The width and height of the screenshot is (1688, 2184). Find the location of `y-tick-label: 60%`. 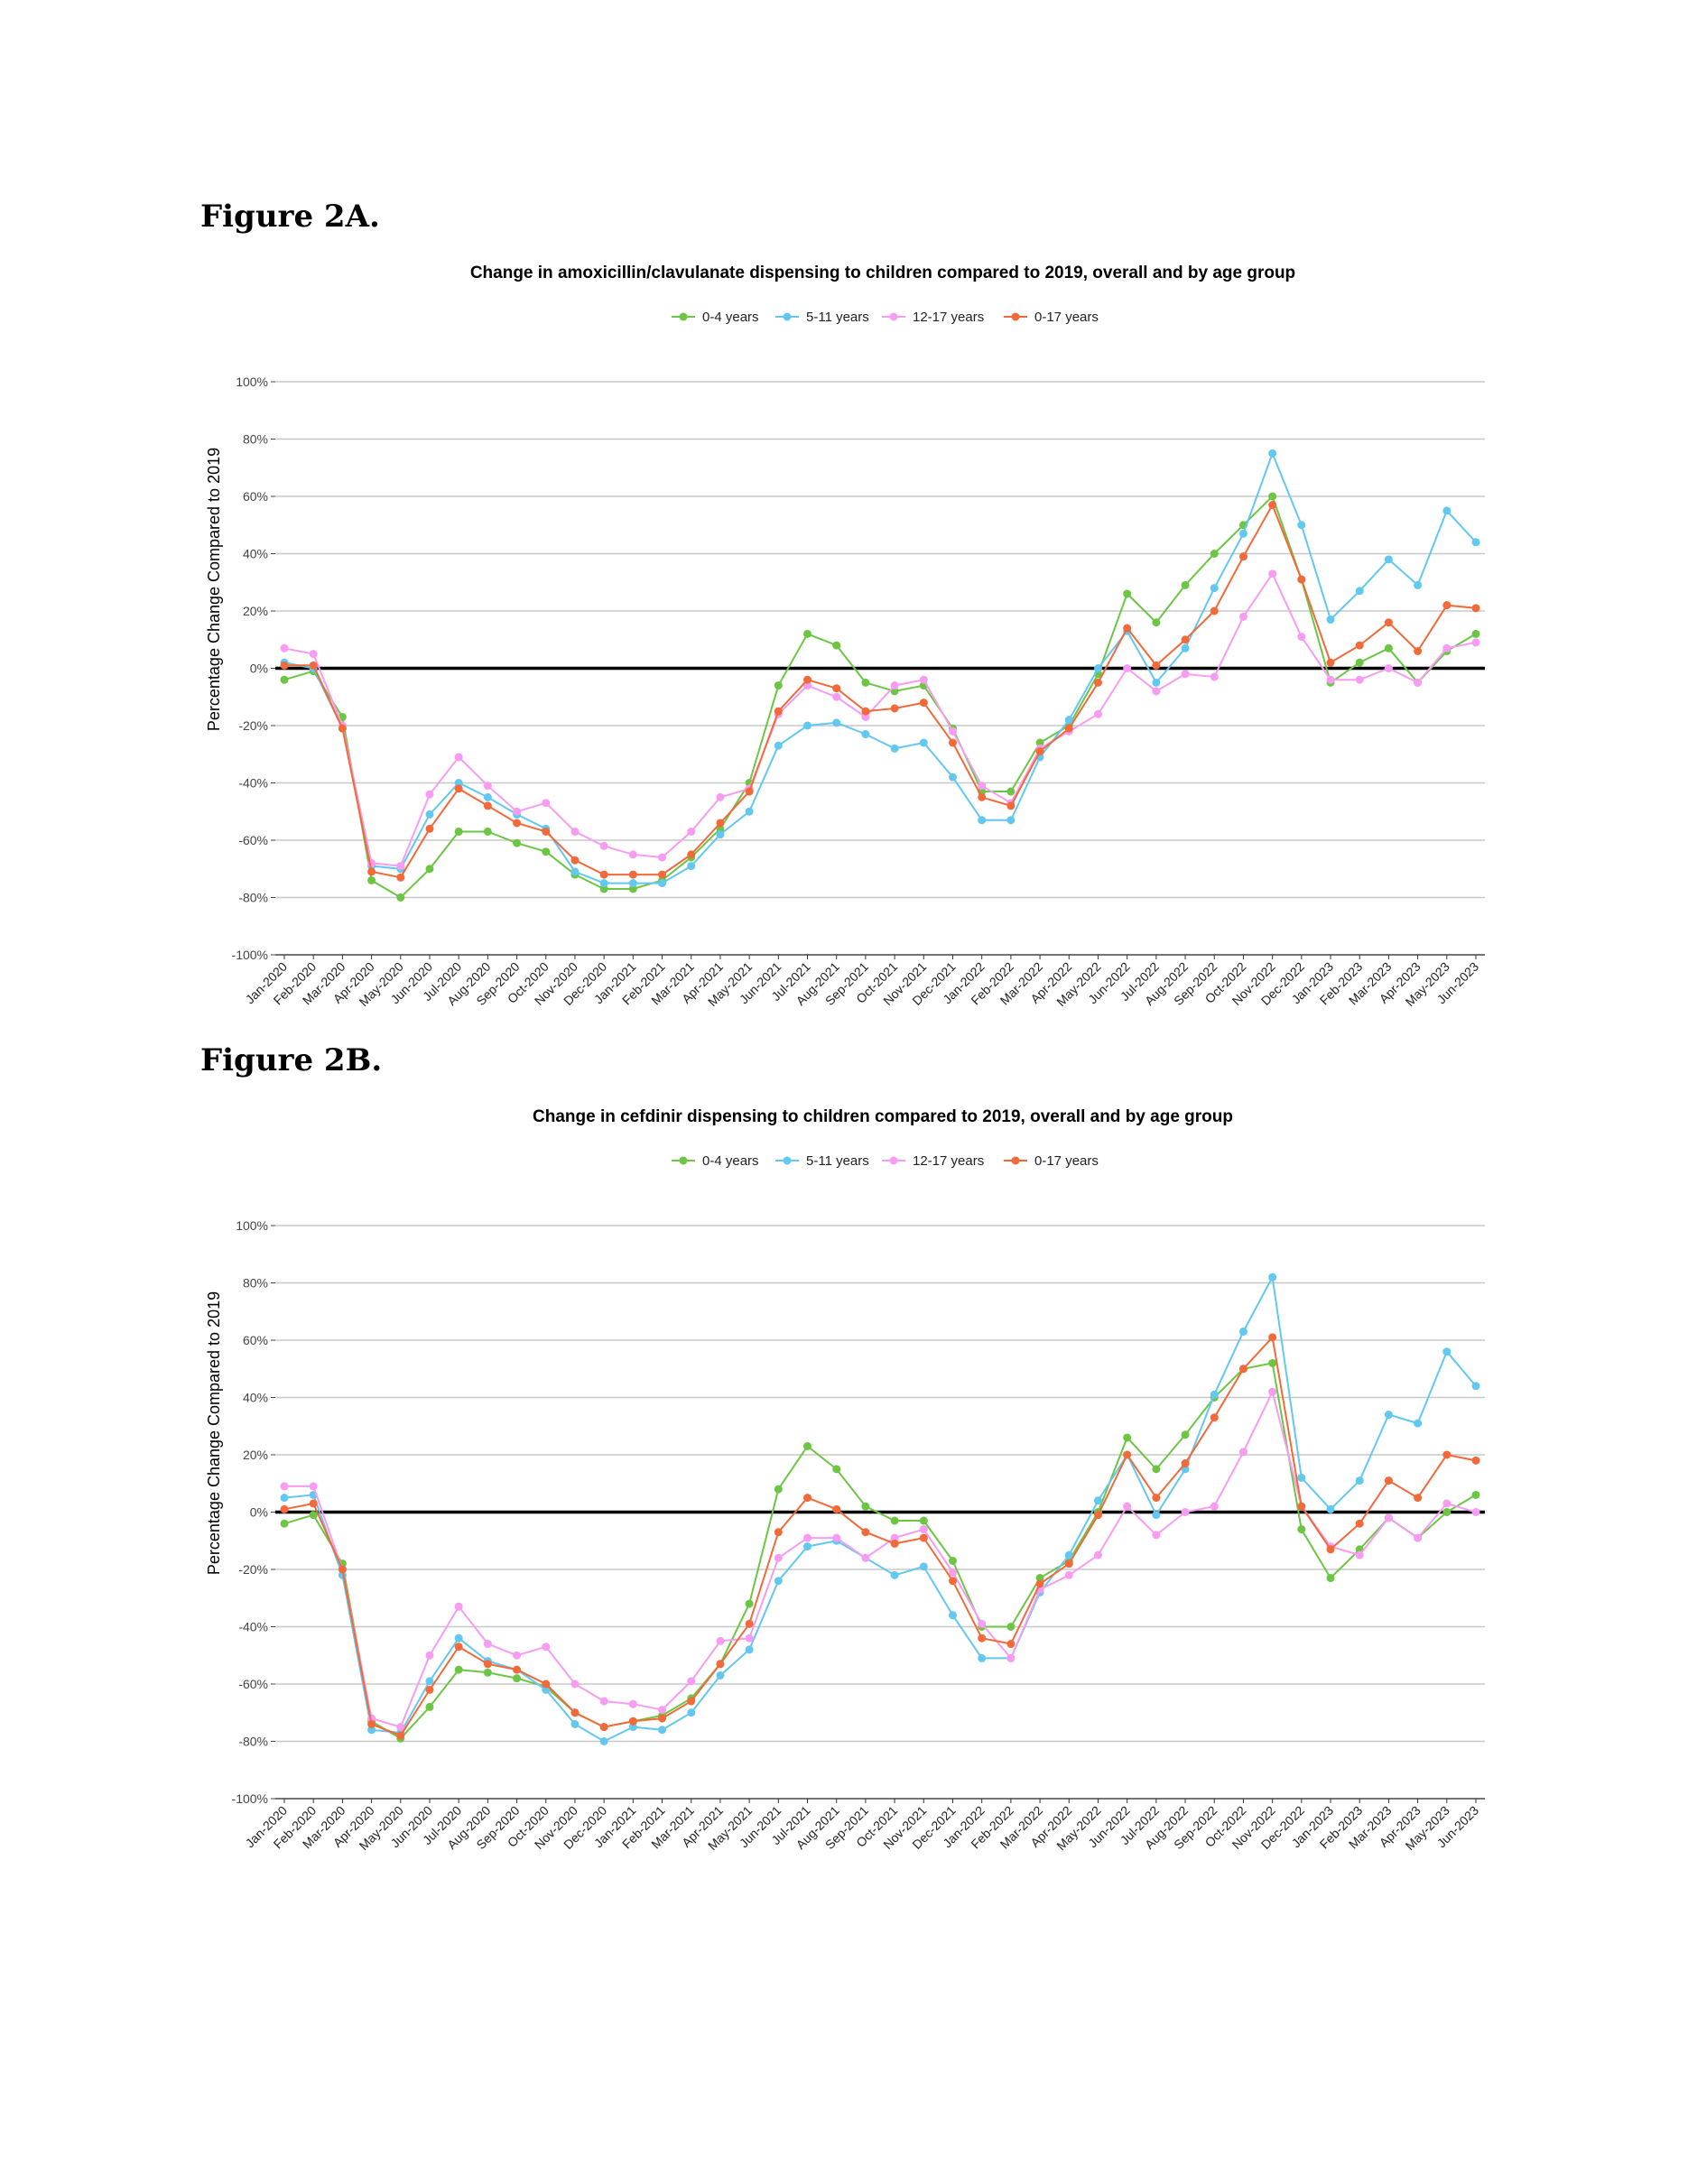

y-tick-label: 60% is located at coordinates (255, 497).